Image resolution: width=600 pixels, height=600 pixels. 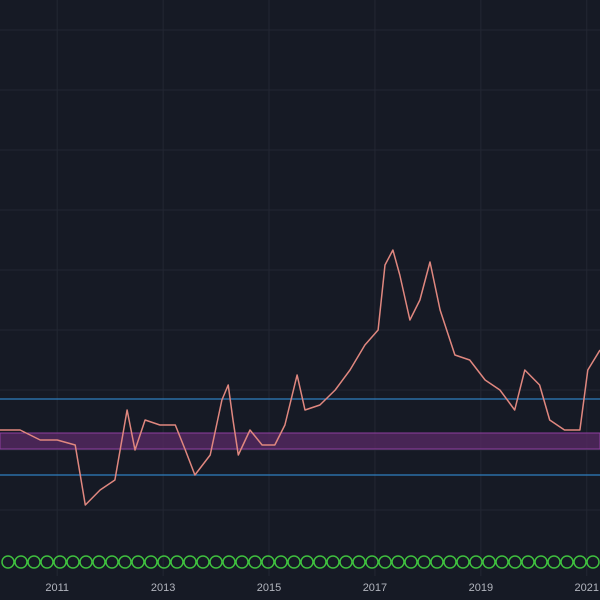 I want to click on x-tick-label: 2019, so click(x=481, y=588).